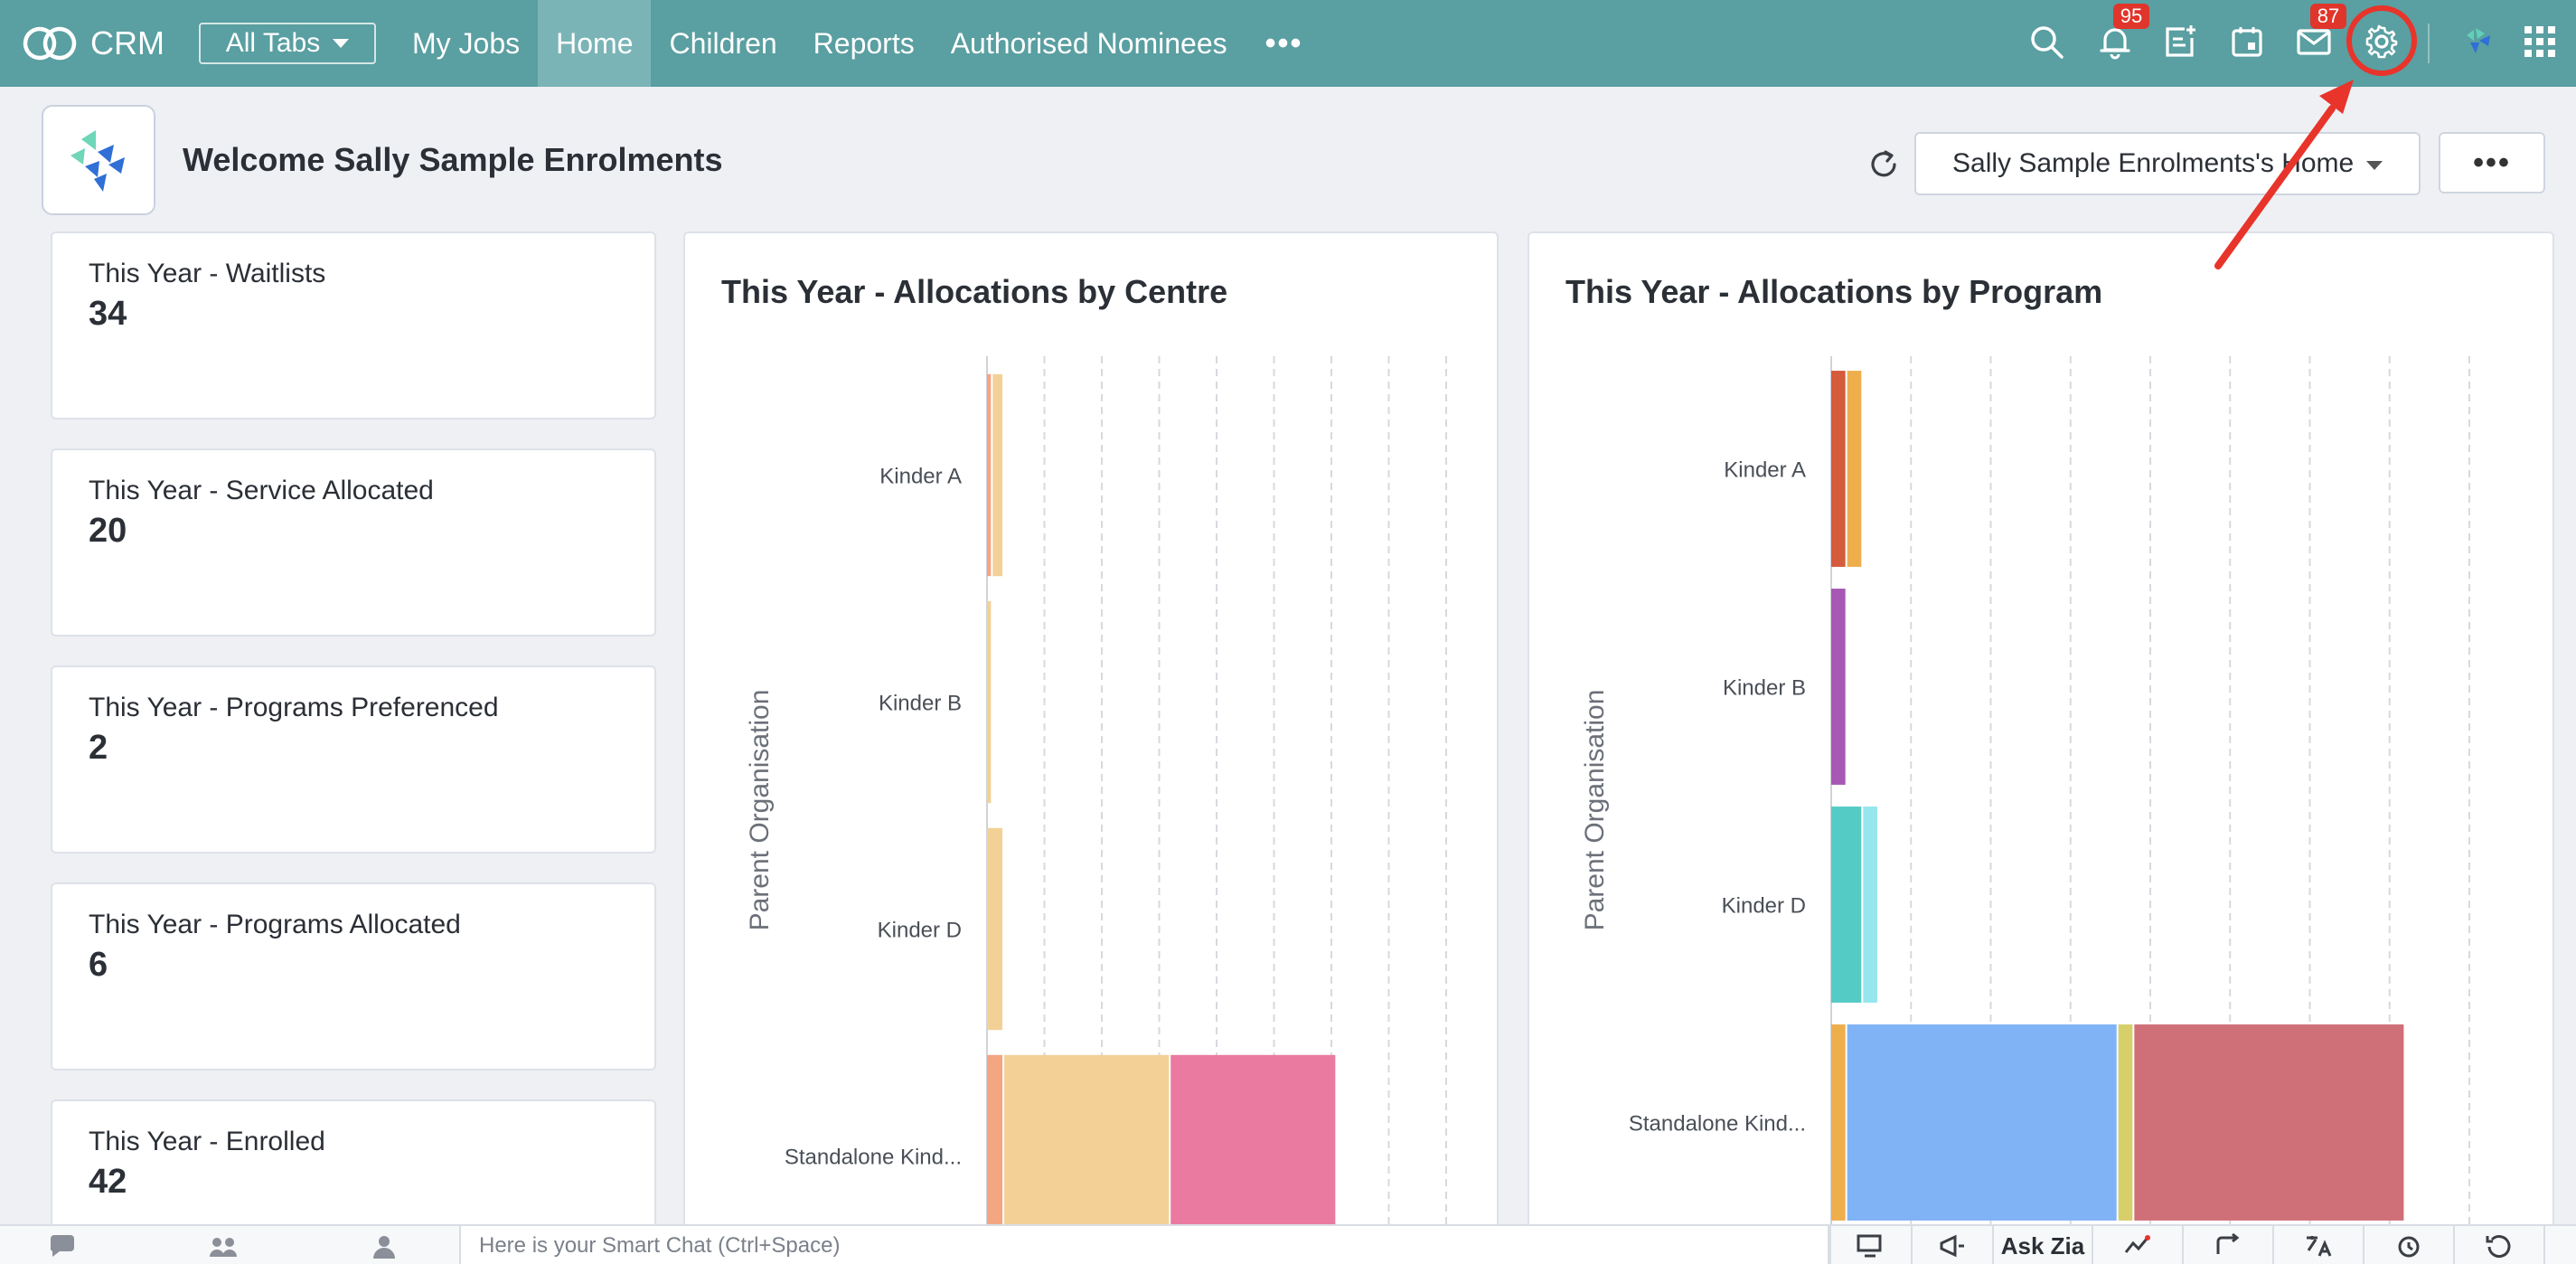 The height and width of the screenshot is (1264, 2576). Describe the element at coordinates (2247, 41) in the screenshot. I see `calendar-icon` at that location.